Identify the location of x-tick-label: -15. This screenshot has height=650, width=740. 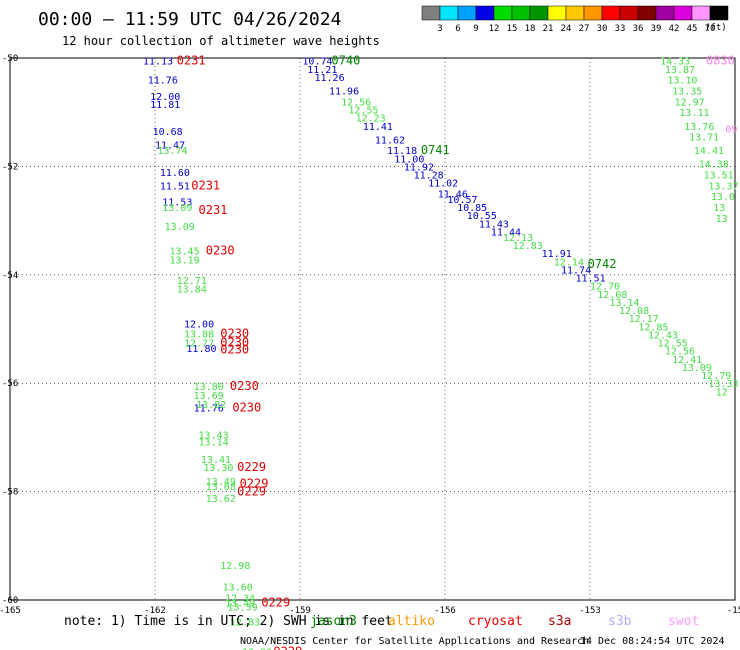
(733, 611).